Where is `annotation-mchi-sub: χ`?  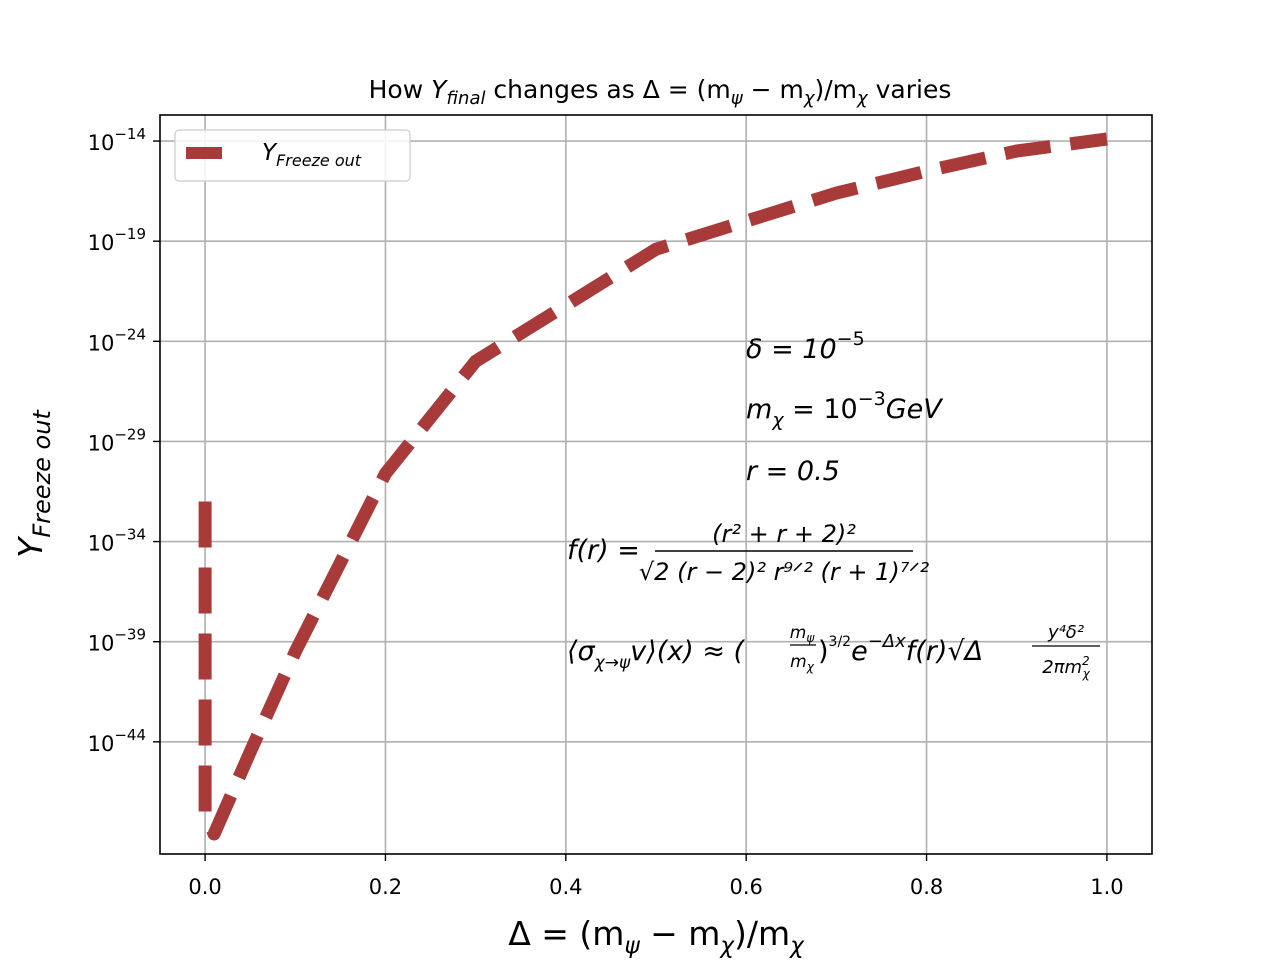
annotation-mchi-sub: χ is located at coordinates (777, 420).